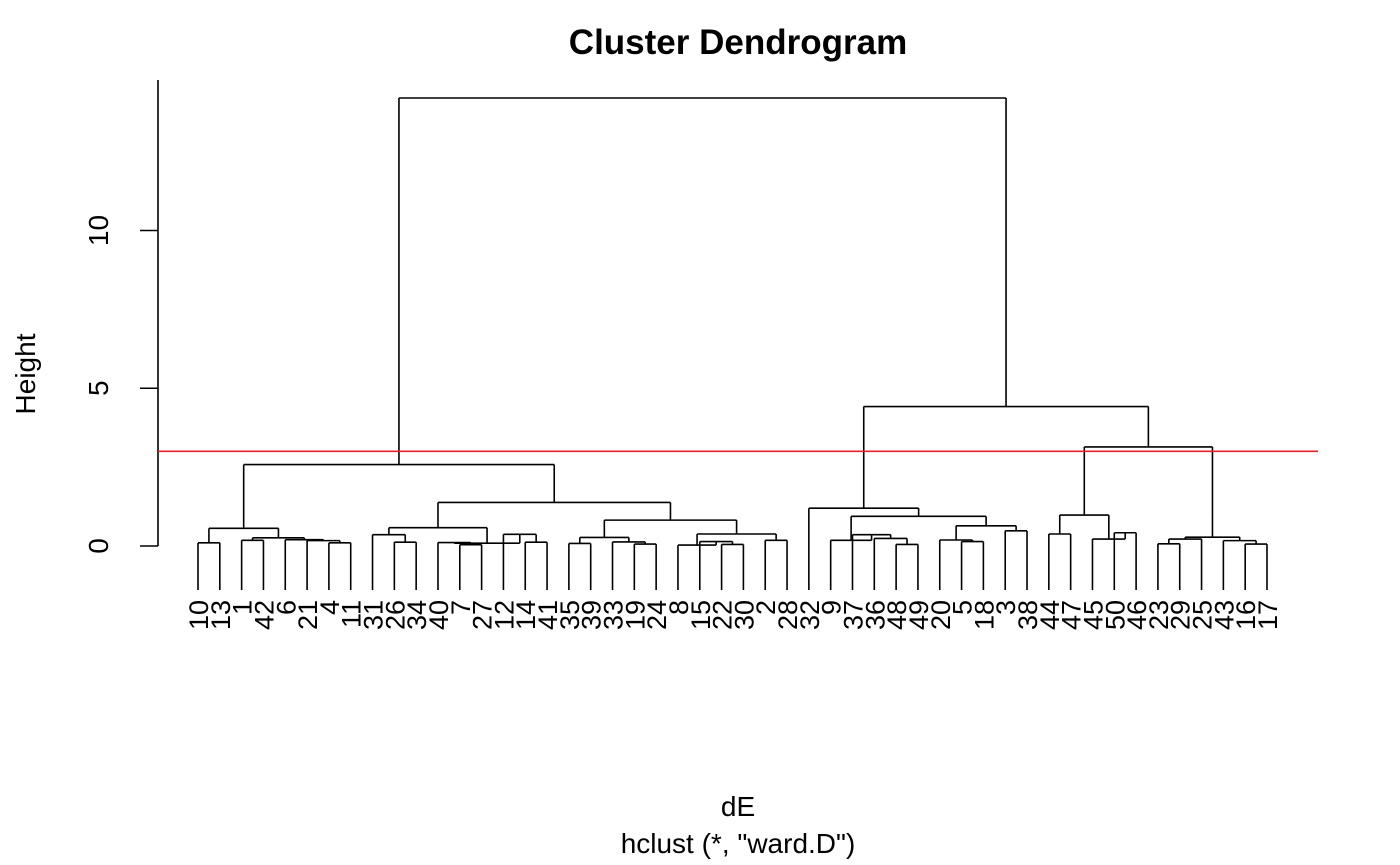 Image resolution: width=1400 pixels, height=865 pixels. Describe the element at coordinates (308, 615) in the screenshot. I see `leaf-label-21: 21` at that location.